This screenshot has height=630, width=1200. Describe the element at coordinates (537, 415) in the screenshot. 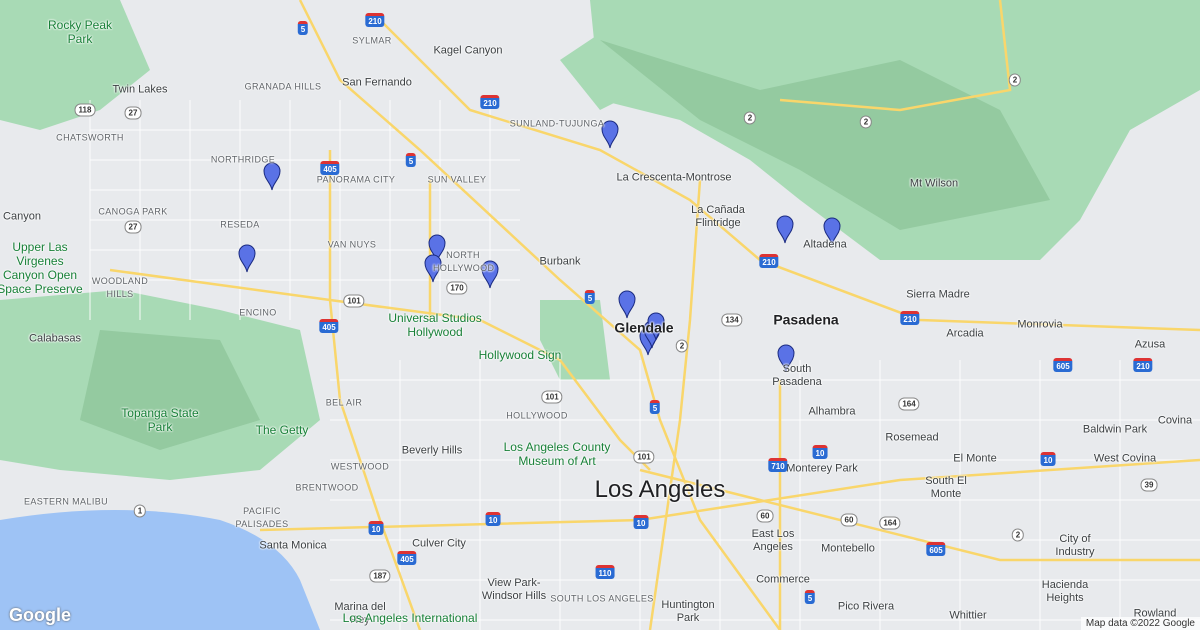

I see `place-label: HOLLYWOOD` at that location.